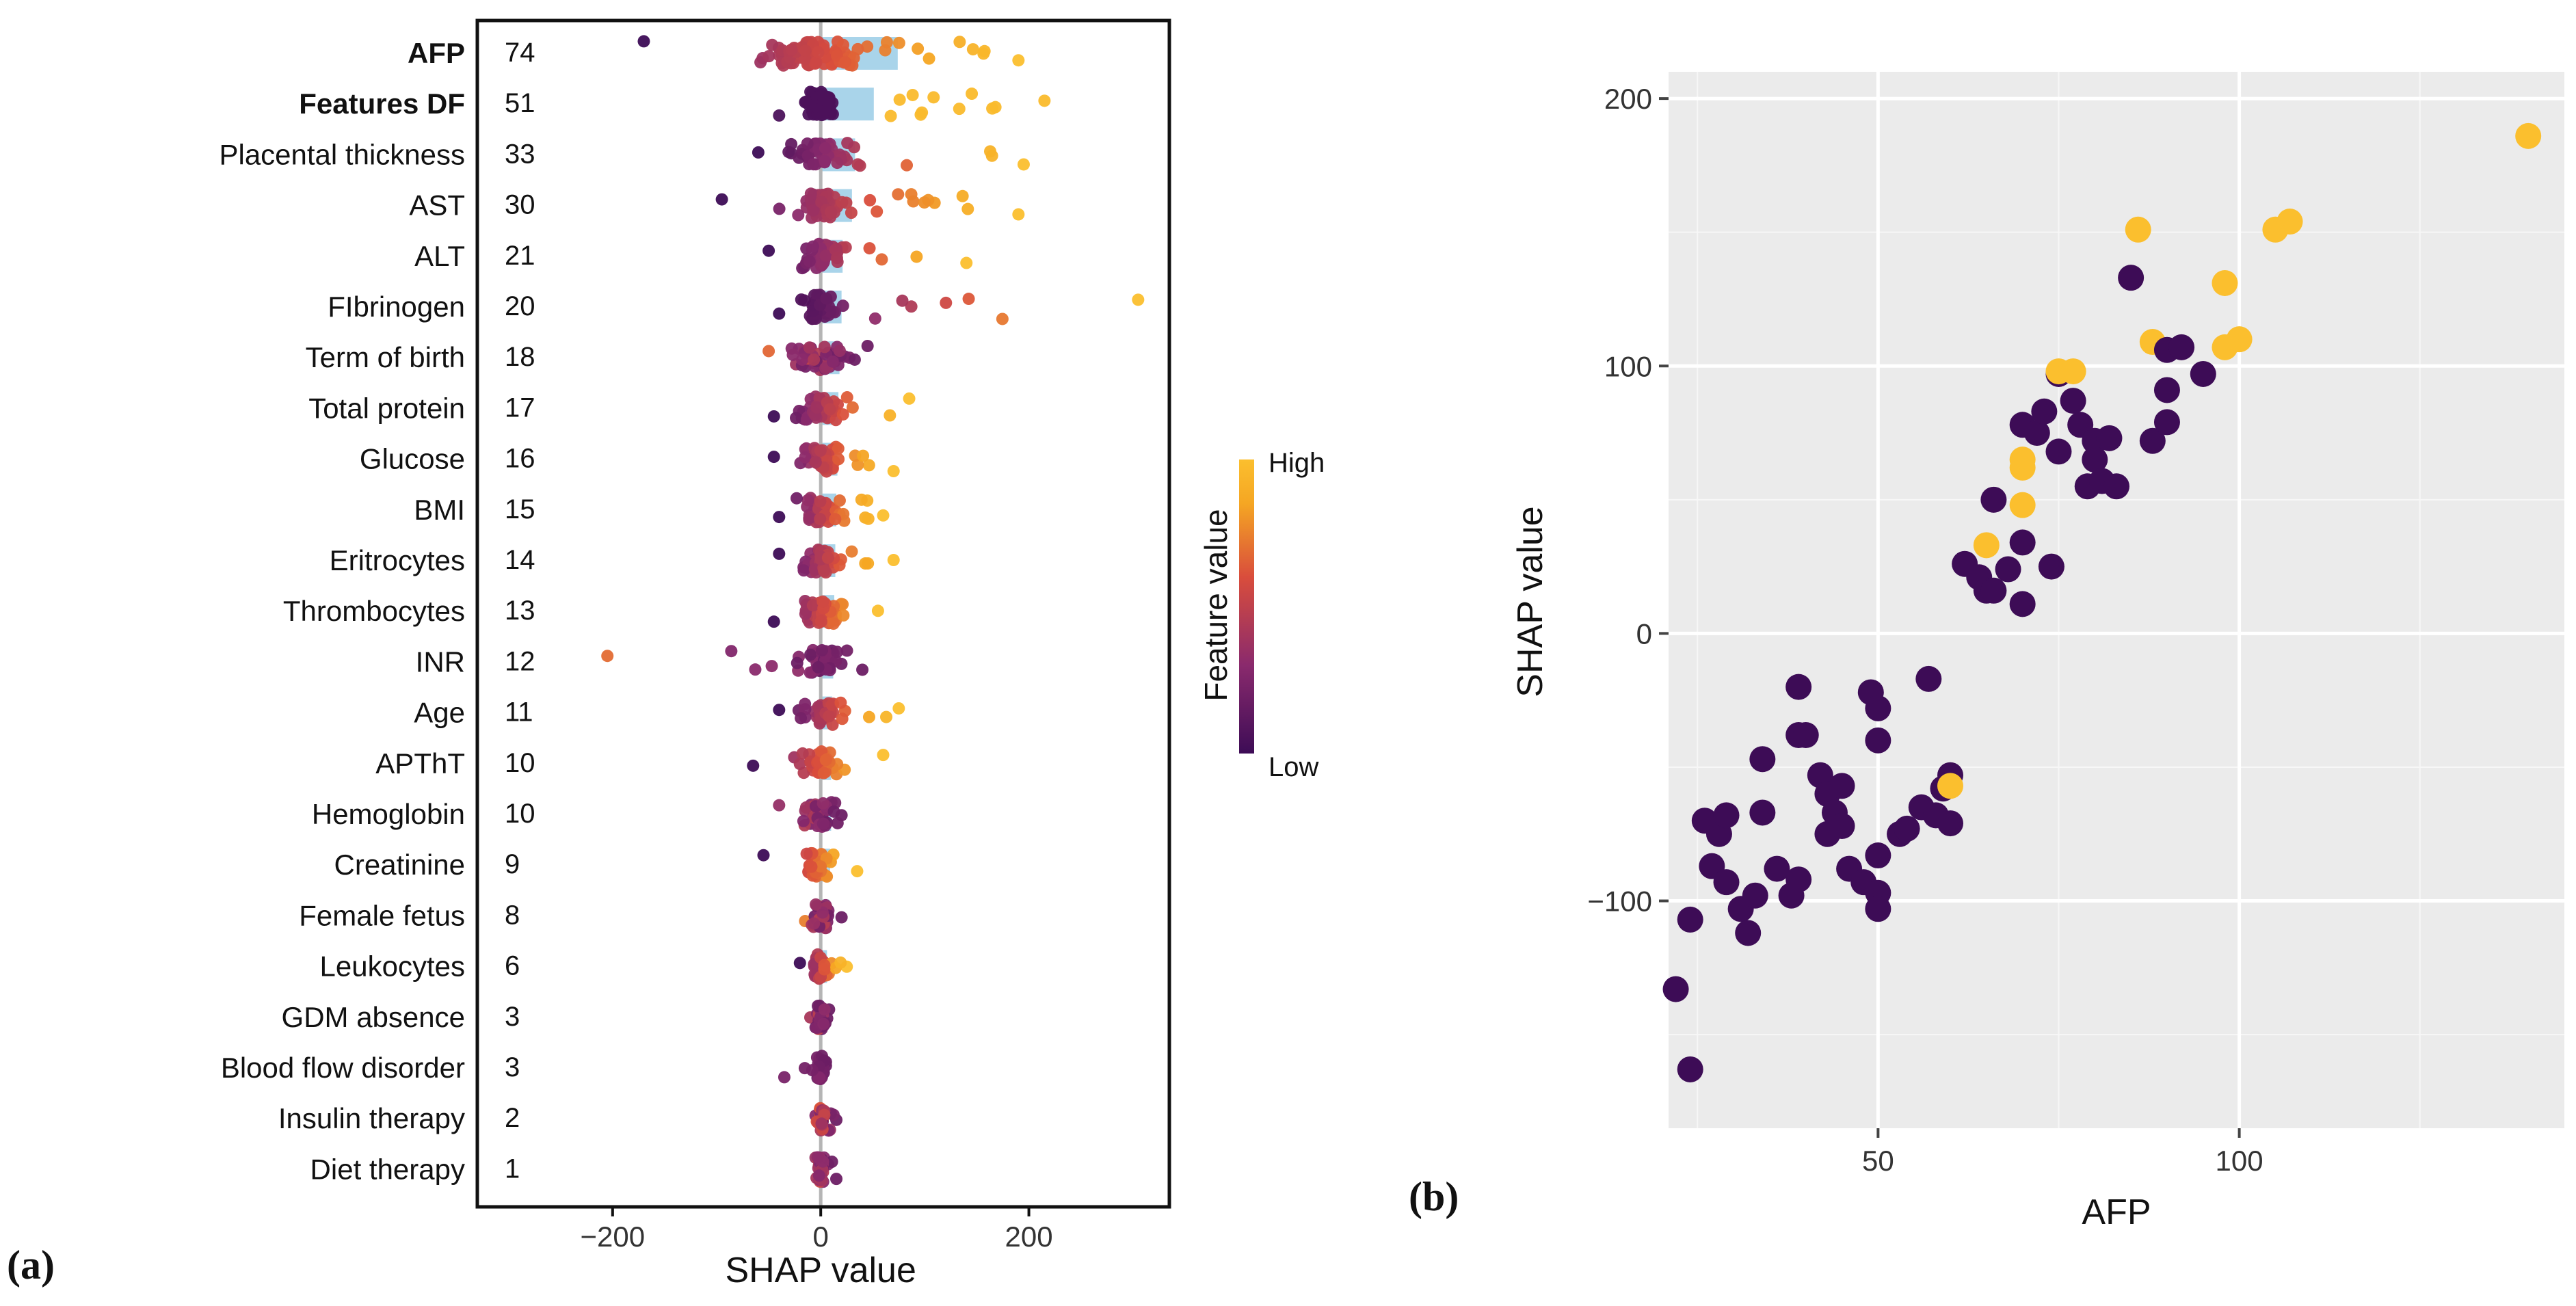 The image size is (2576, 1306). Describe the element at coordinates (387, 1169) in the screenshot. I see `feature-label: Diet therapy` at that location.